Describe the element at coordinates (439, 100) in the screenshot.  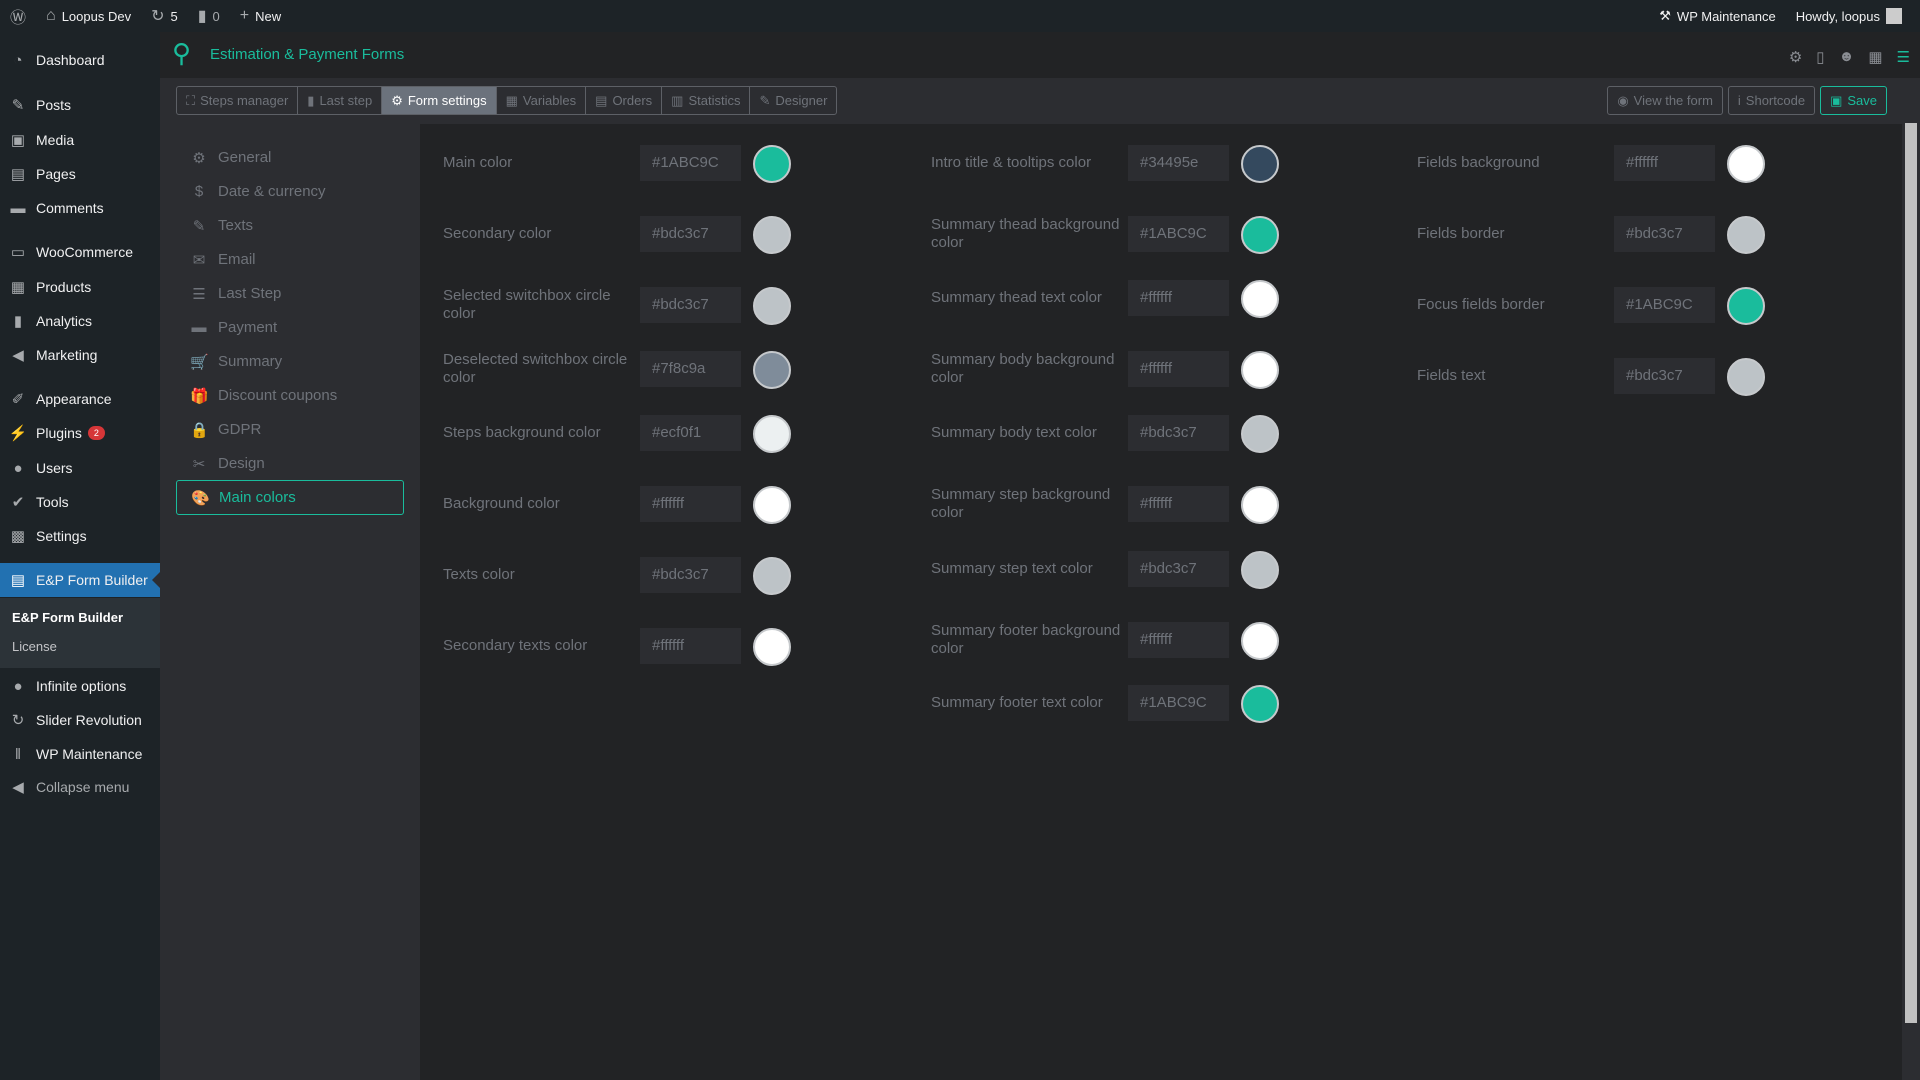
I see `tab-form-settings: ⚙ Form settings` at that location.